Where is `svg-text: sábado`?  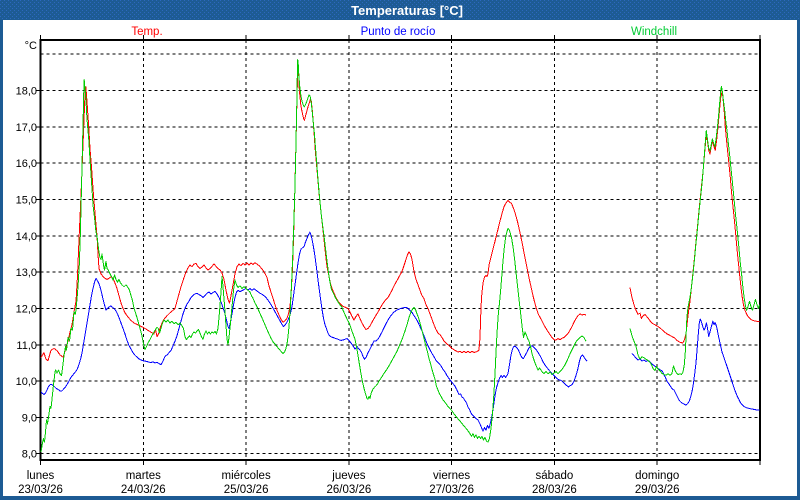 svg-text: sábado is located at coordinates (555, 476).